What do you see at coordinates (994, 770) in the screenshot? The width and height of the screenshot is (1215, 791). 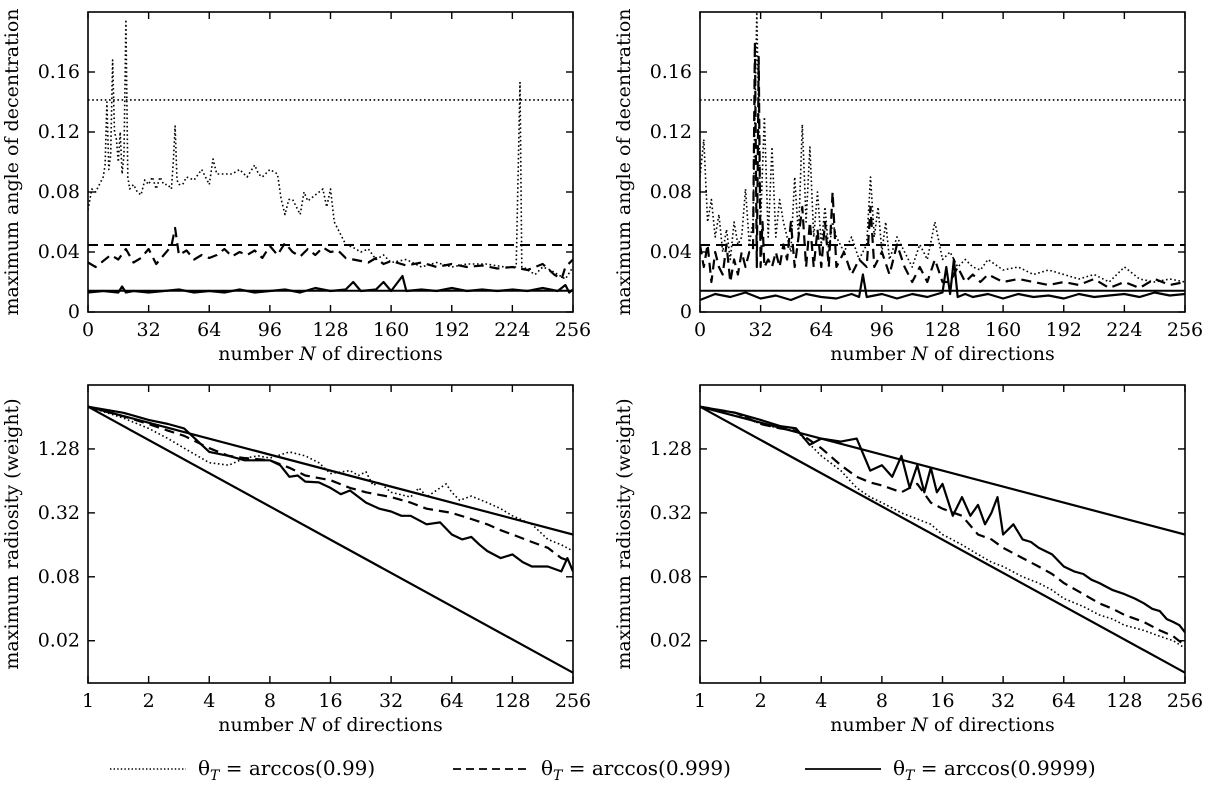 I see `legend-label: θT = arccos(0.9999)` at bounding box center [994, 770].